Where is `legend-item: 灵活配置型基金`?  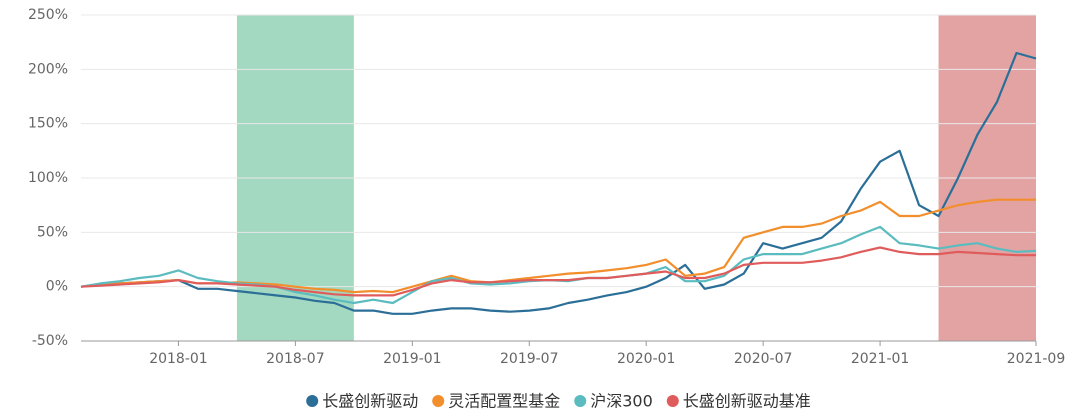
legend-item: 灵活配置型基金 is located at coordinates (496, 401).